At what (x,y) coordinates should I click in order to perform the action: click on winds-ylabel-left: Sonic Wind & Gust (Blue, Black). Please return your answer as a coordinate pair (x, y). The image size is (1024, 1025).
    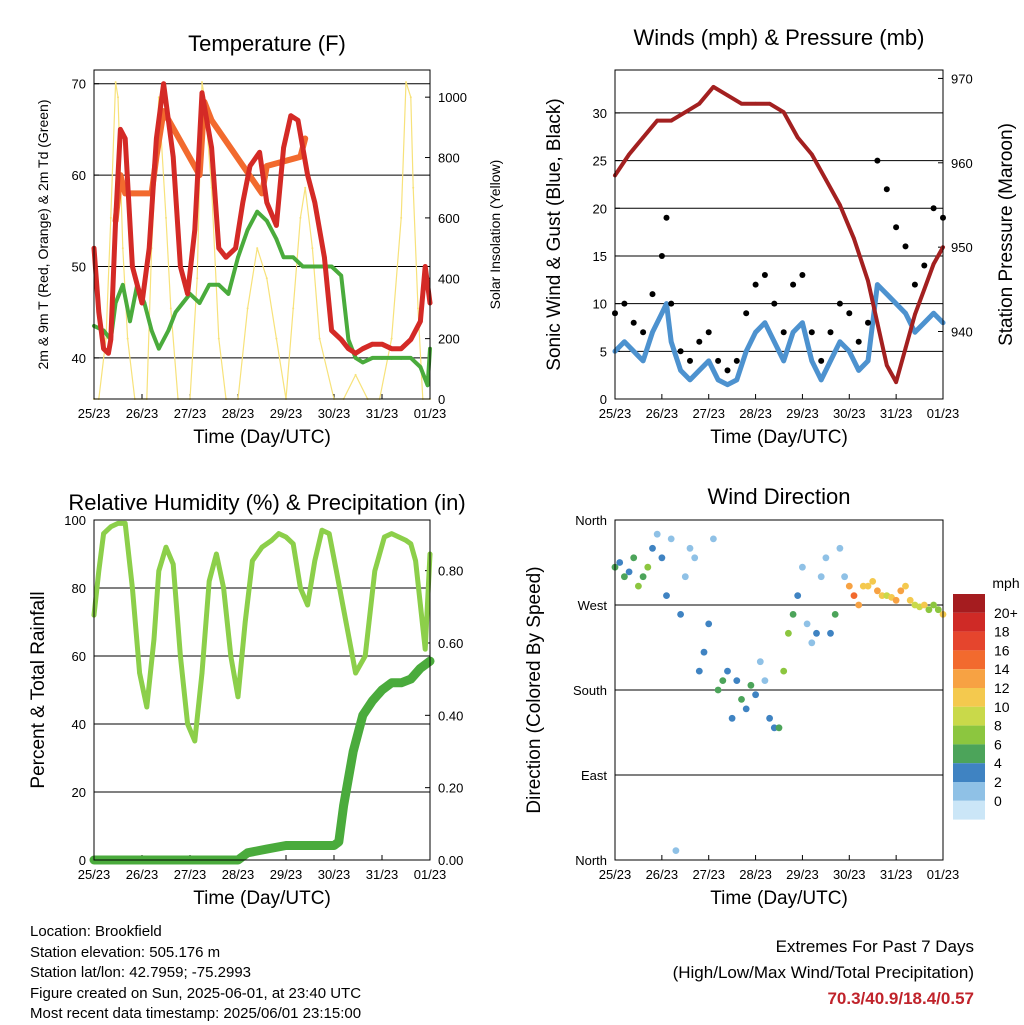
    Looking at the image, I should click on (554, 234).